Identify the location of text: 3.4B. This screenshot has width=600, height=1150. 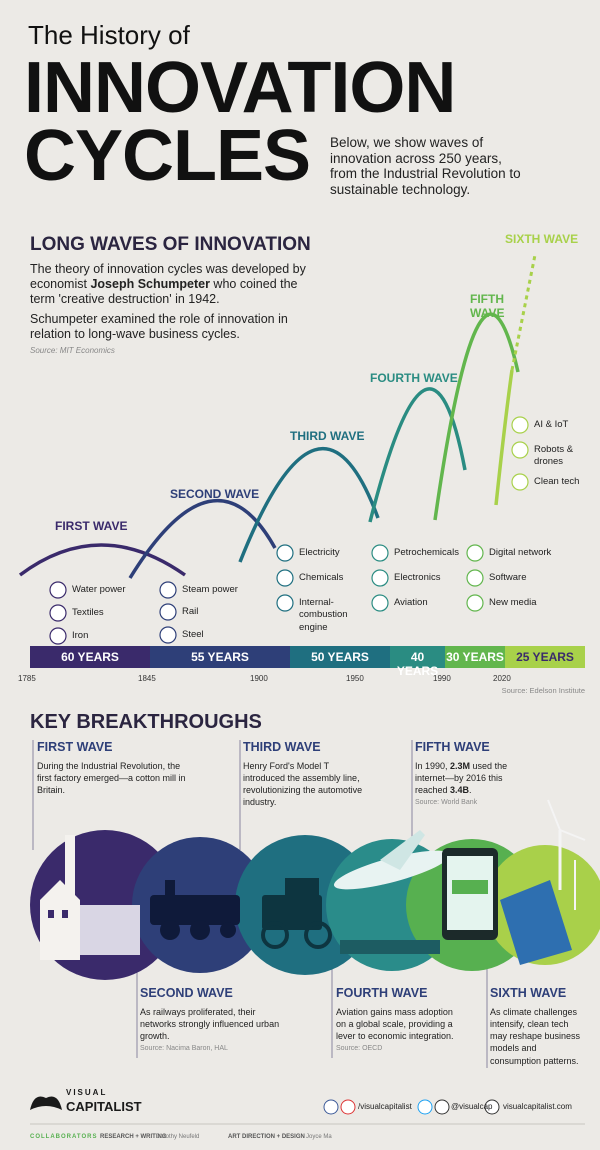
(460, 790).